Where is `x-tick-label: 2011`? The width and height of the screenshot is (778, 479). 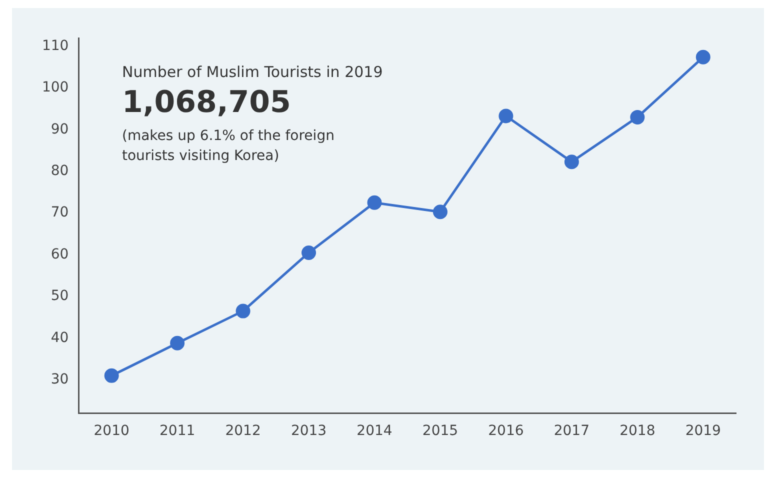
x-tick-label: 2011 is located at coordinates (177, 431).